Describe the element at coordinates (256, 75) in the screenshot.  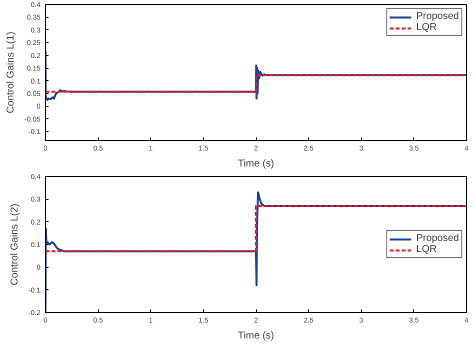
I see `line-series` at that location.